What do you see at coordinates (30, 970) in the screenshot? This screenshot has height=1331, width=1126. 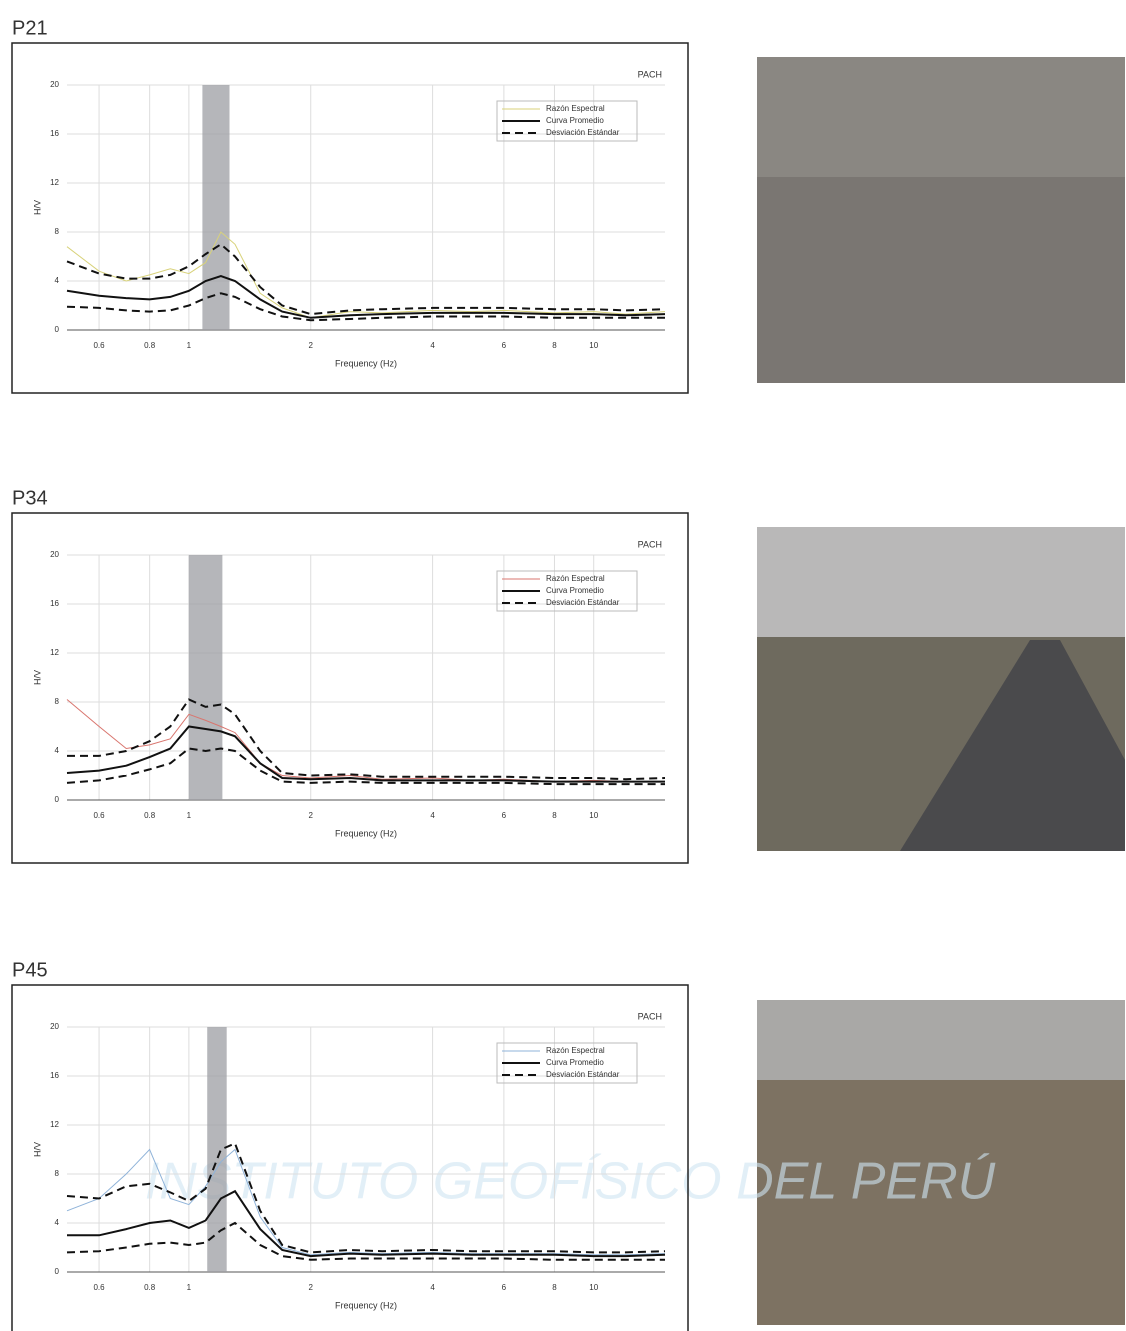 I see `panel-title: P45` at bounding box center [30, 970].